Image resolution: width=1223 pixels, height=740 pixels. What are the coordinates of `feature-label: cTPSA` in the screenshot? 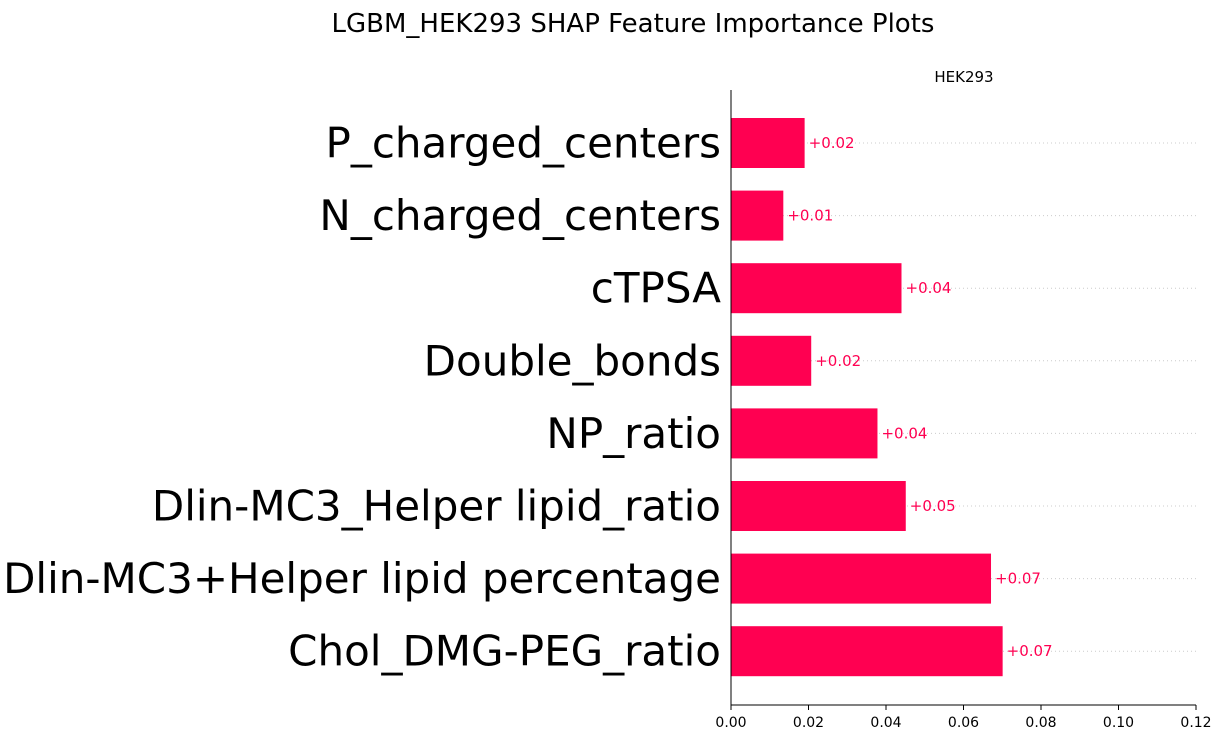 It's located at (656, 288).